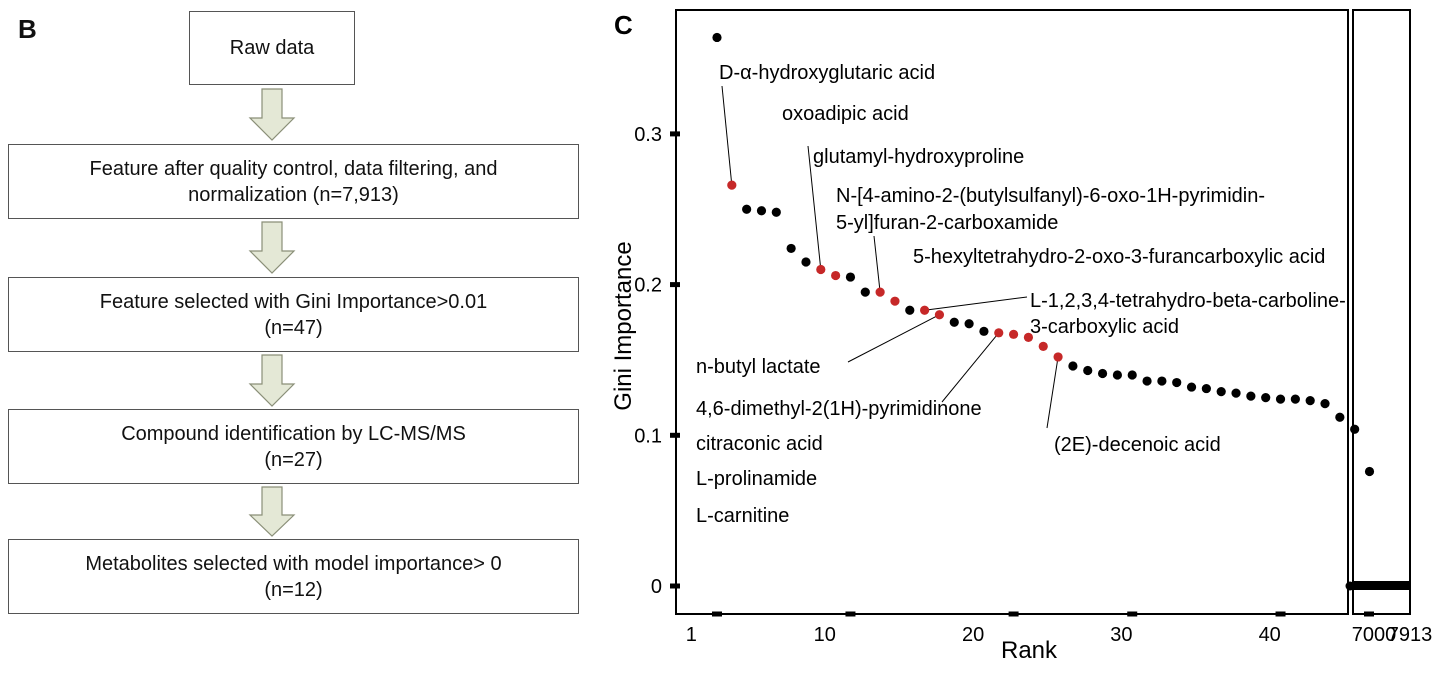 The width and height of the screenshot is (1447, 677). What do you see at coordinates (845, 114) in the screenshot?
I see `annotation-oxoadipic-acid: oxoadipic acid` at bounding box center [845, 114].